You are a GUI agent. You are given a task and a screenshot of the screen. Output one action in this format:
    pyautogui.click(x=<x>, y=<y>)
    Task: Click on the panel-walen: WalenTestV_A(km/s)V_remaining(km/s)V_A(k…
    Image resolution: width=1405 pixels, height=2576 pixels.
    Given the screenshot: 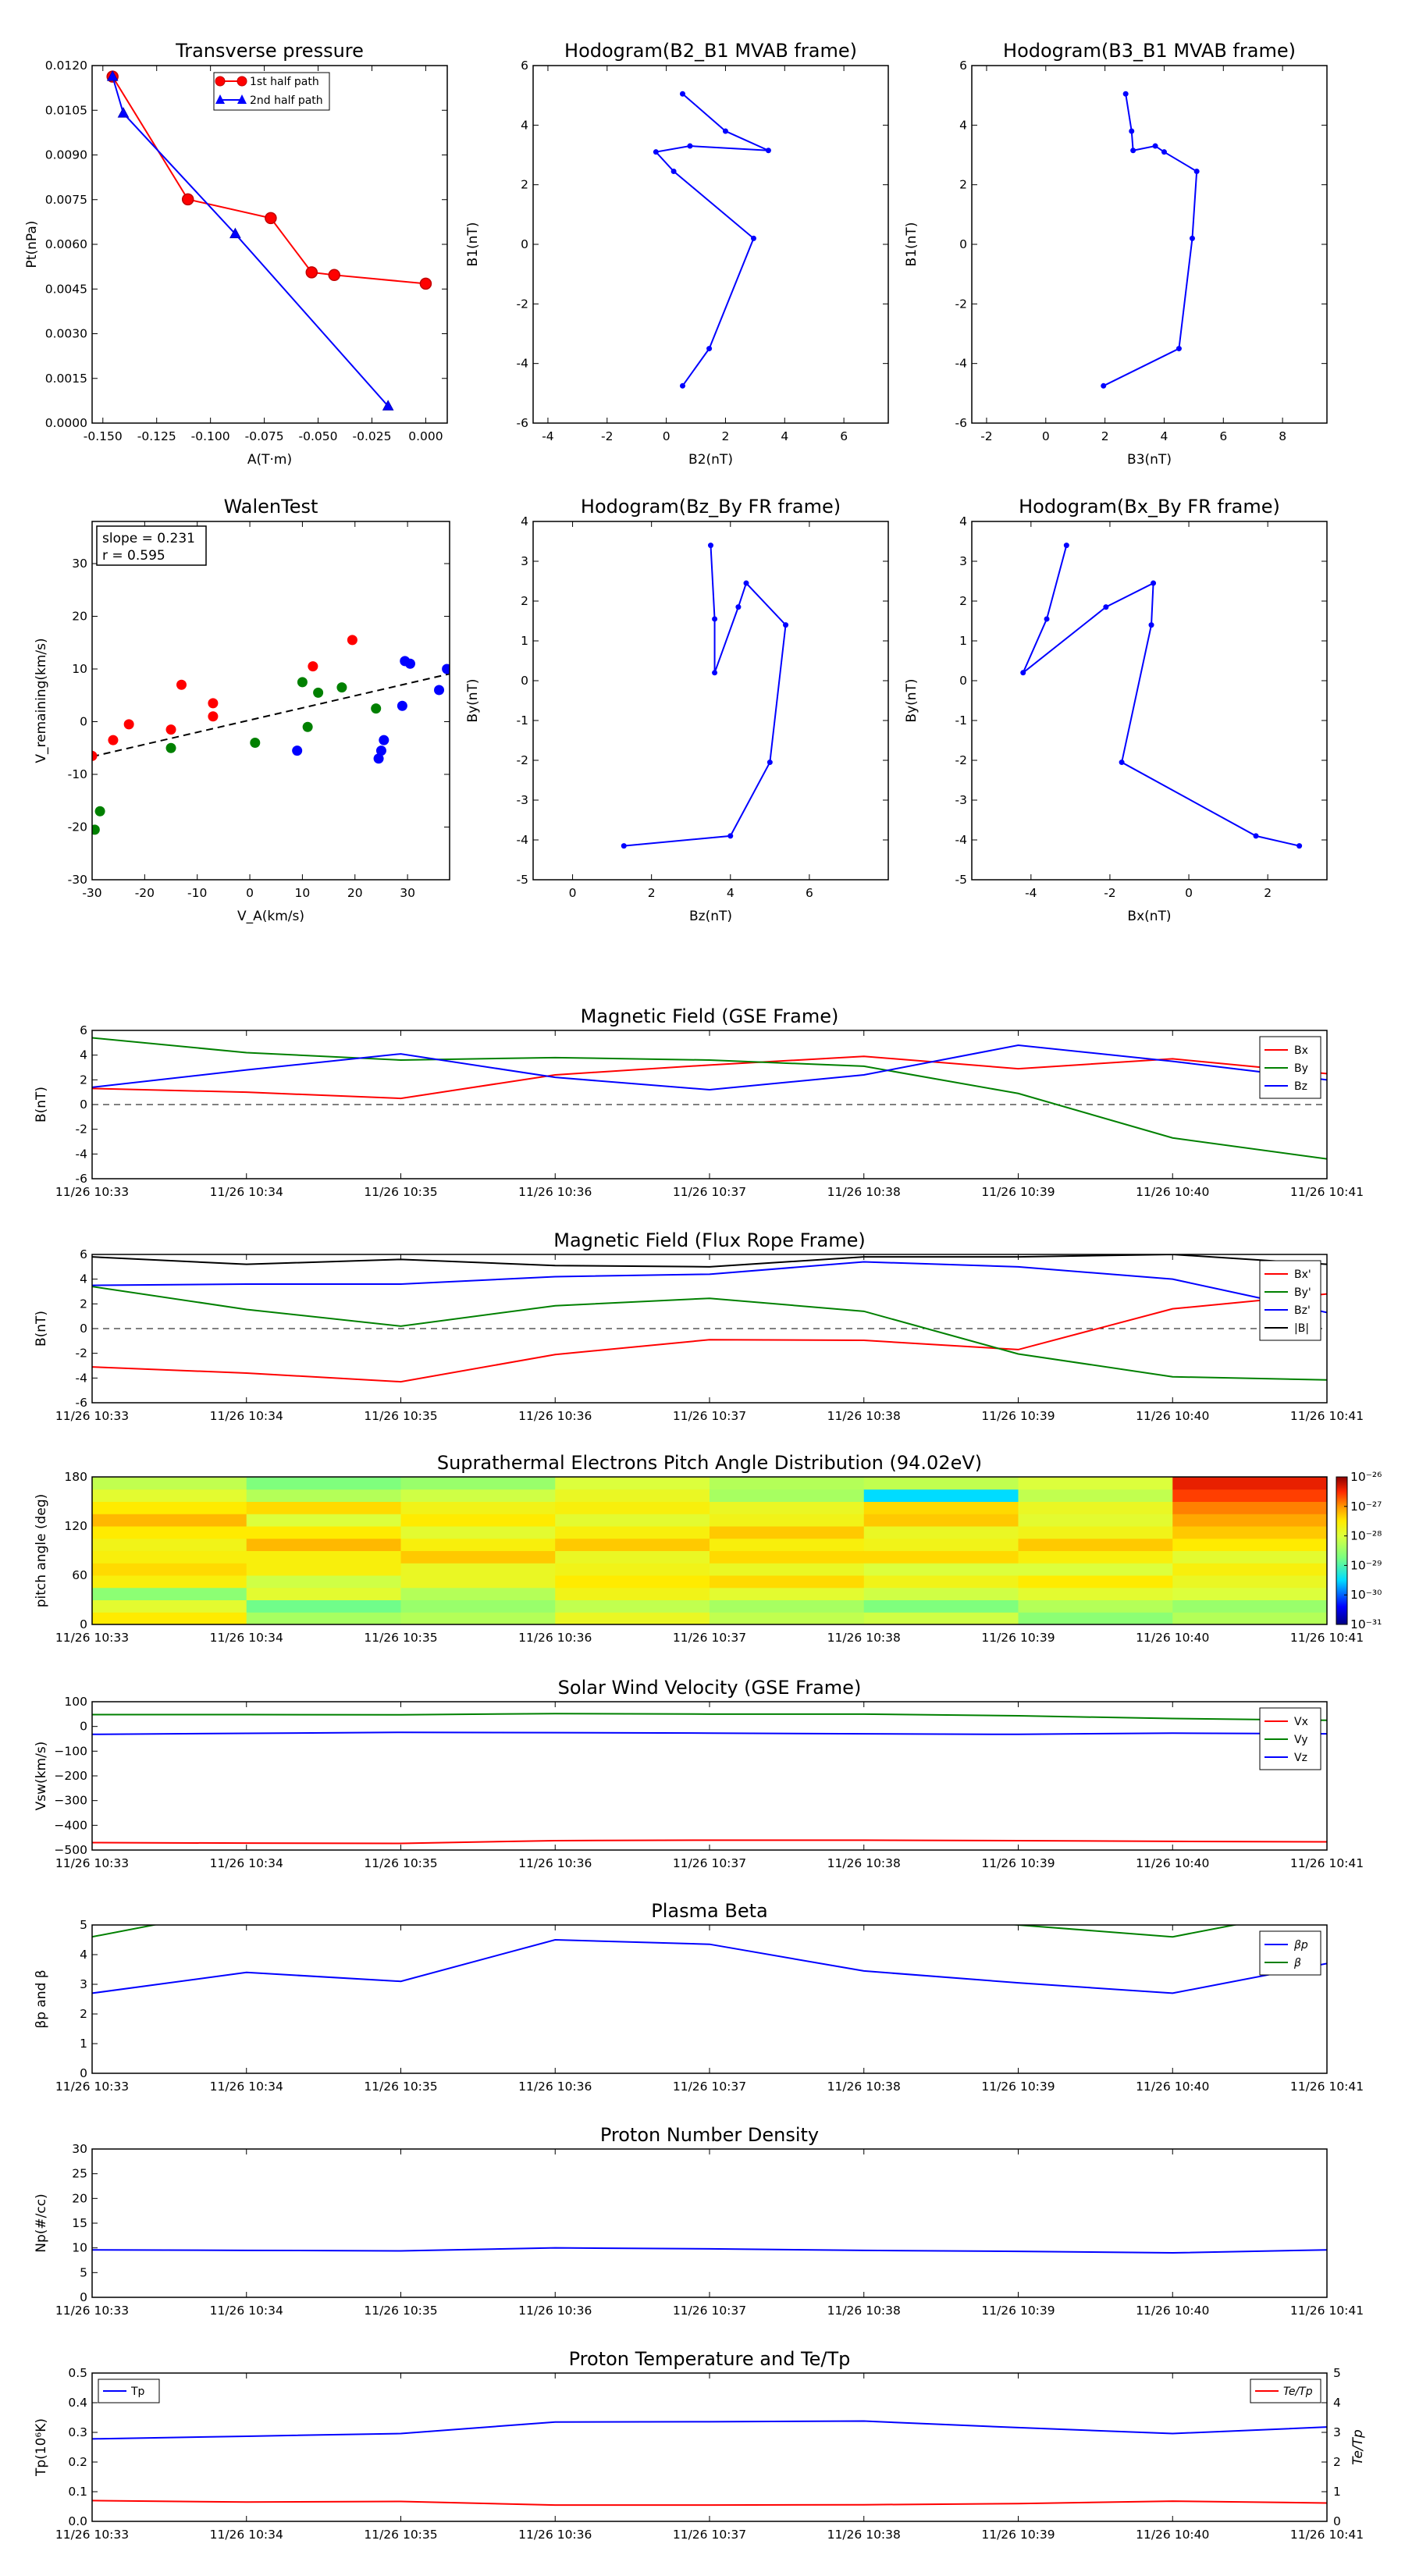 What is the action you would take?
    pyautogui.click(x=242, y=710)
    